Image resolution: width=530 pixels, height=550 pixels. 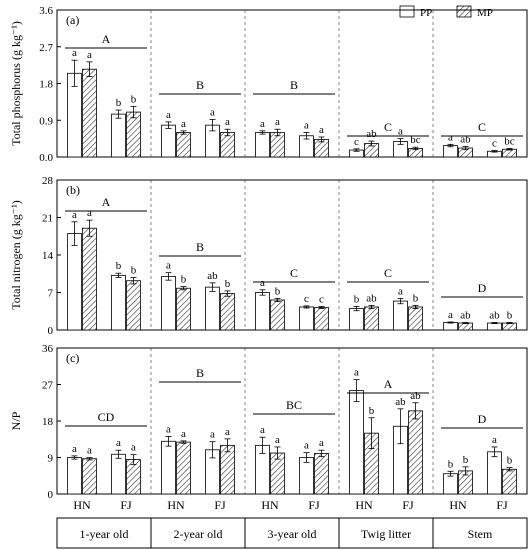 What do you see at coordinates (46, 121) in the screenshot?
I see `y-tick-label: 0.9` at bounding box center [46, 121].